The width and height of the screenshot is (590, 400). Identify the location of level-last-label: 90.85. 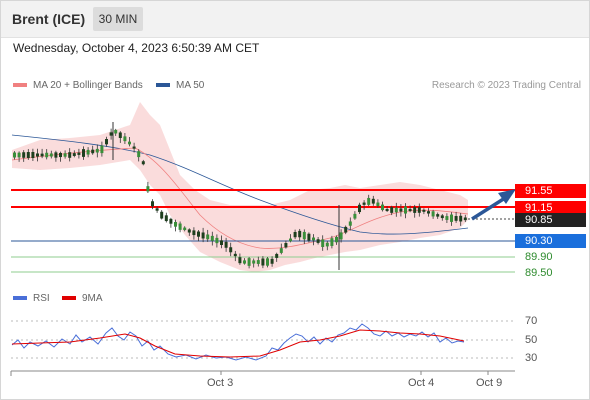
(550, 220).